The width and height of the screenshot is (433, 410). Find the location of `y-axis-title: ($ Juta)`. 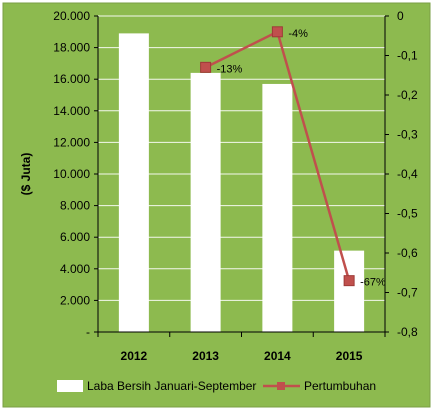

y-axis-title: ($ Juta) is located at coordinates (26, 174).